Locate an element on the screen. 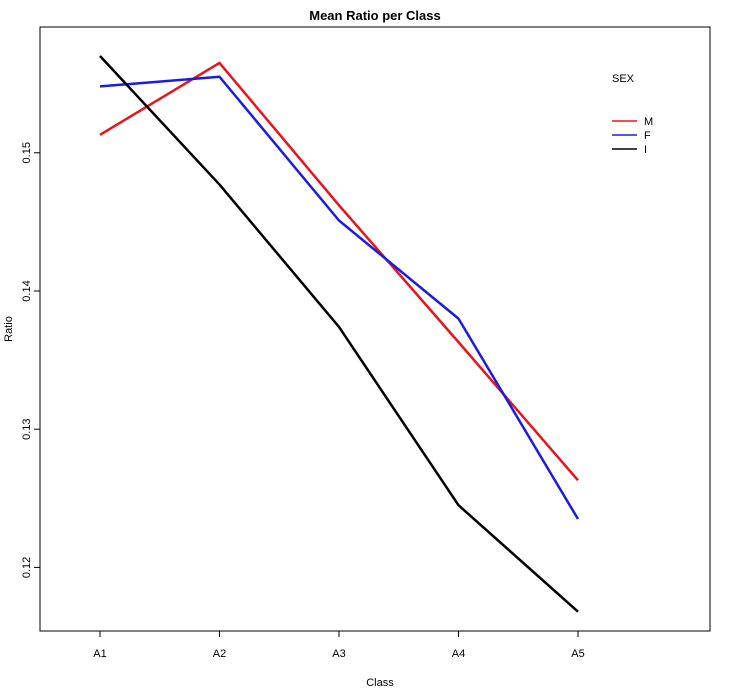 The width and height of the screenshot is (736, 695). x-tick-label: A1 is located at coordinates (99, 654).